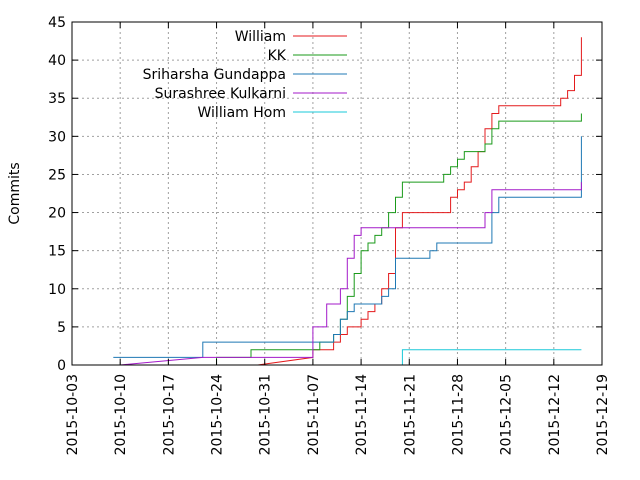 The width and height of the screenshot is (640, 480). Describe the element at coordinates (57, 214) in the screenshot. I see `y-tick-label: 20` at that location.